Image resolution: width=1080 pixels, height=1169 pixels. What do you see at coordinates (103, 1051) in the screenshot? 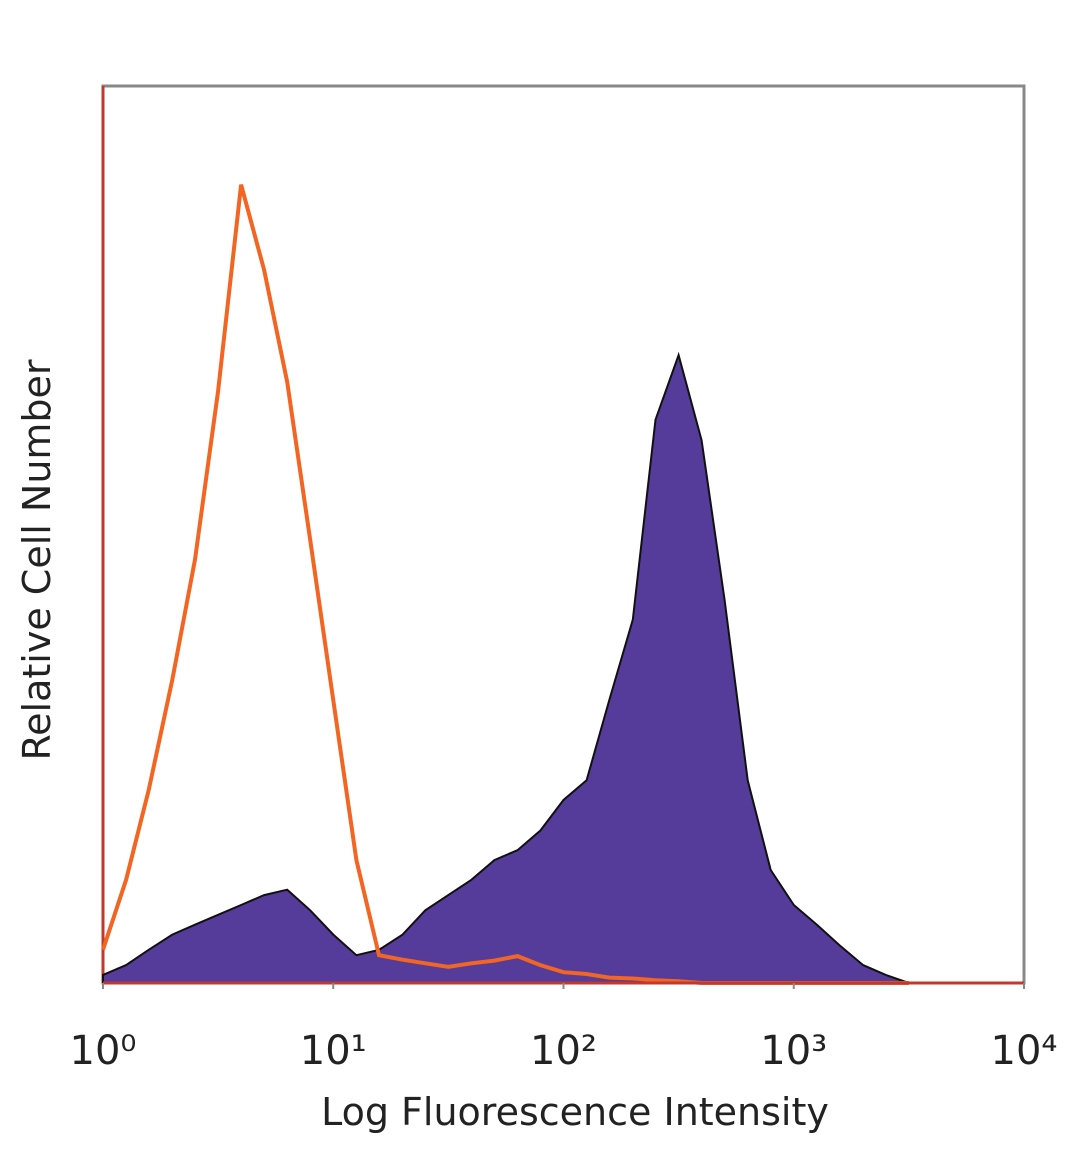
I see `x-tick-label: 10⁰` at bounding box center [103, 1051].